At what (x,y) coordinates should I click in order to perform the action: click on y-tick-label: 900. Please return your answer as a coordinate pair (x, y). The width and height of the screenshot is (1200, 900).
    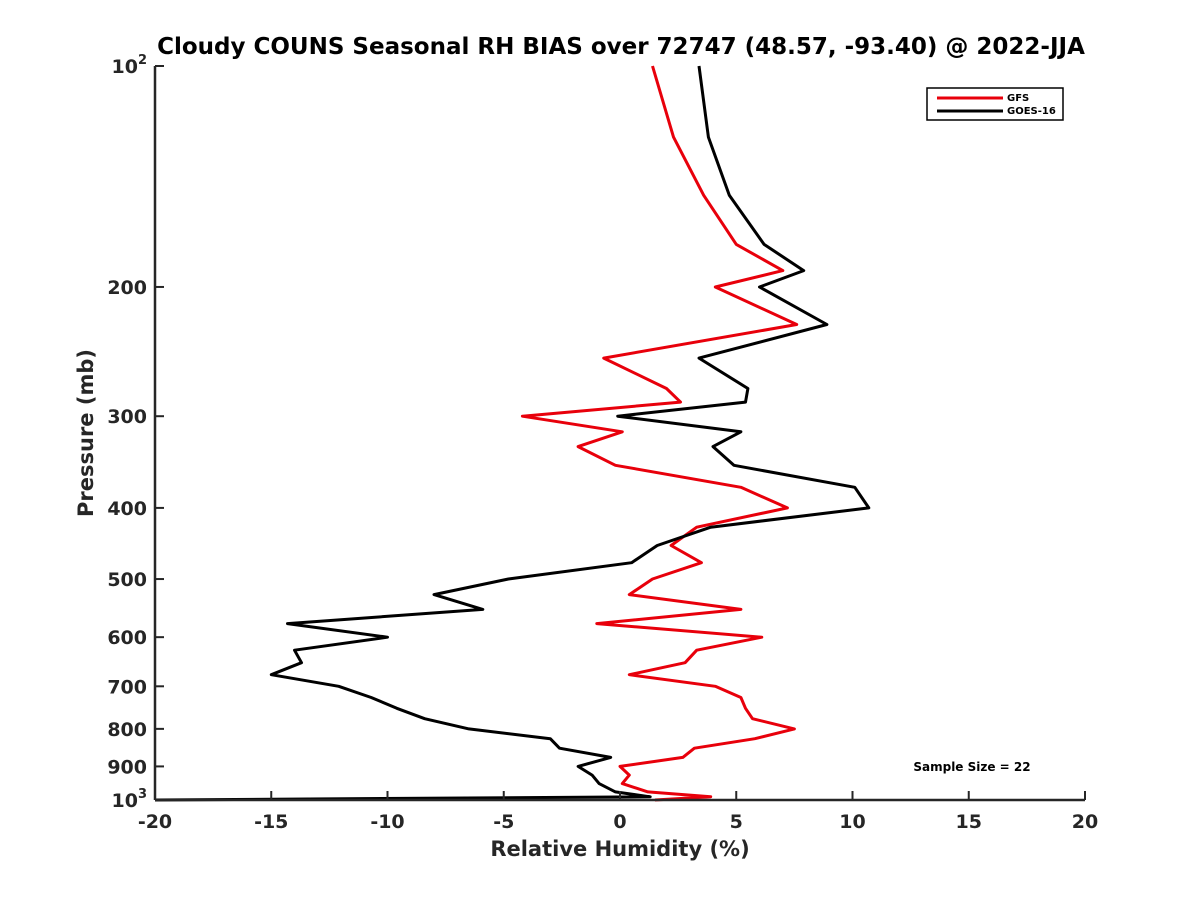
    Looking at the image, I should click on (127, 767).